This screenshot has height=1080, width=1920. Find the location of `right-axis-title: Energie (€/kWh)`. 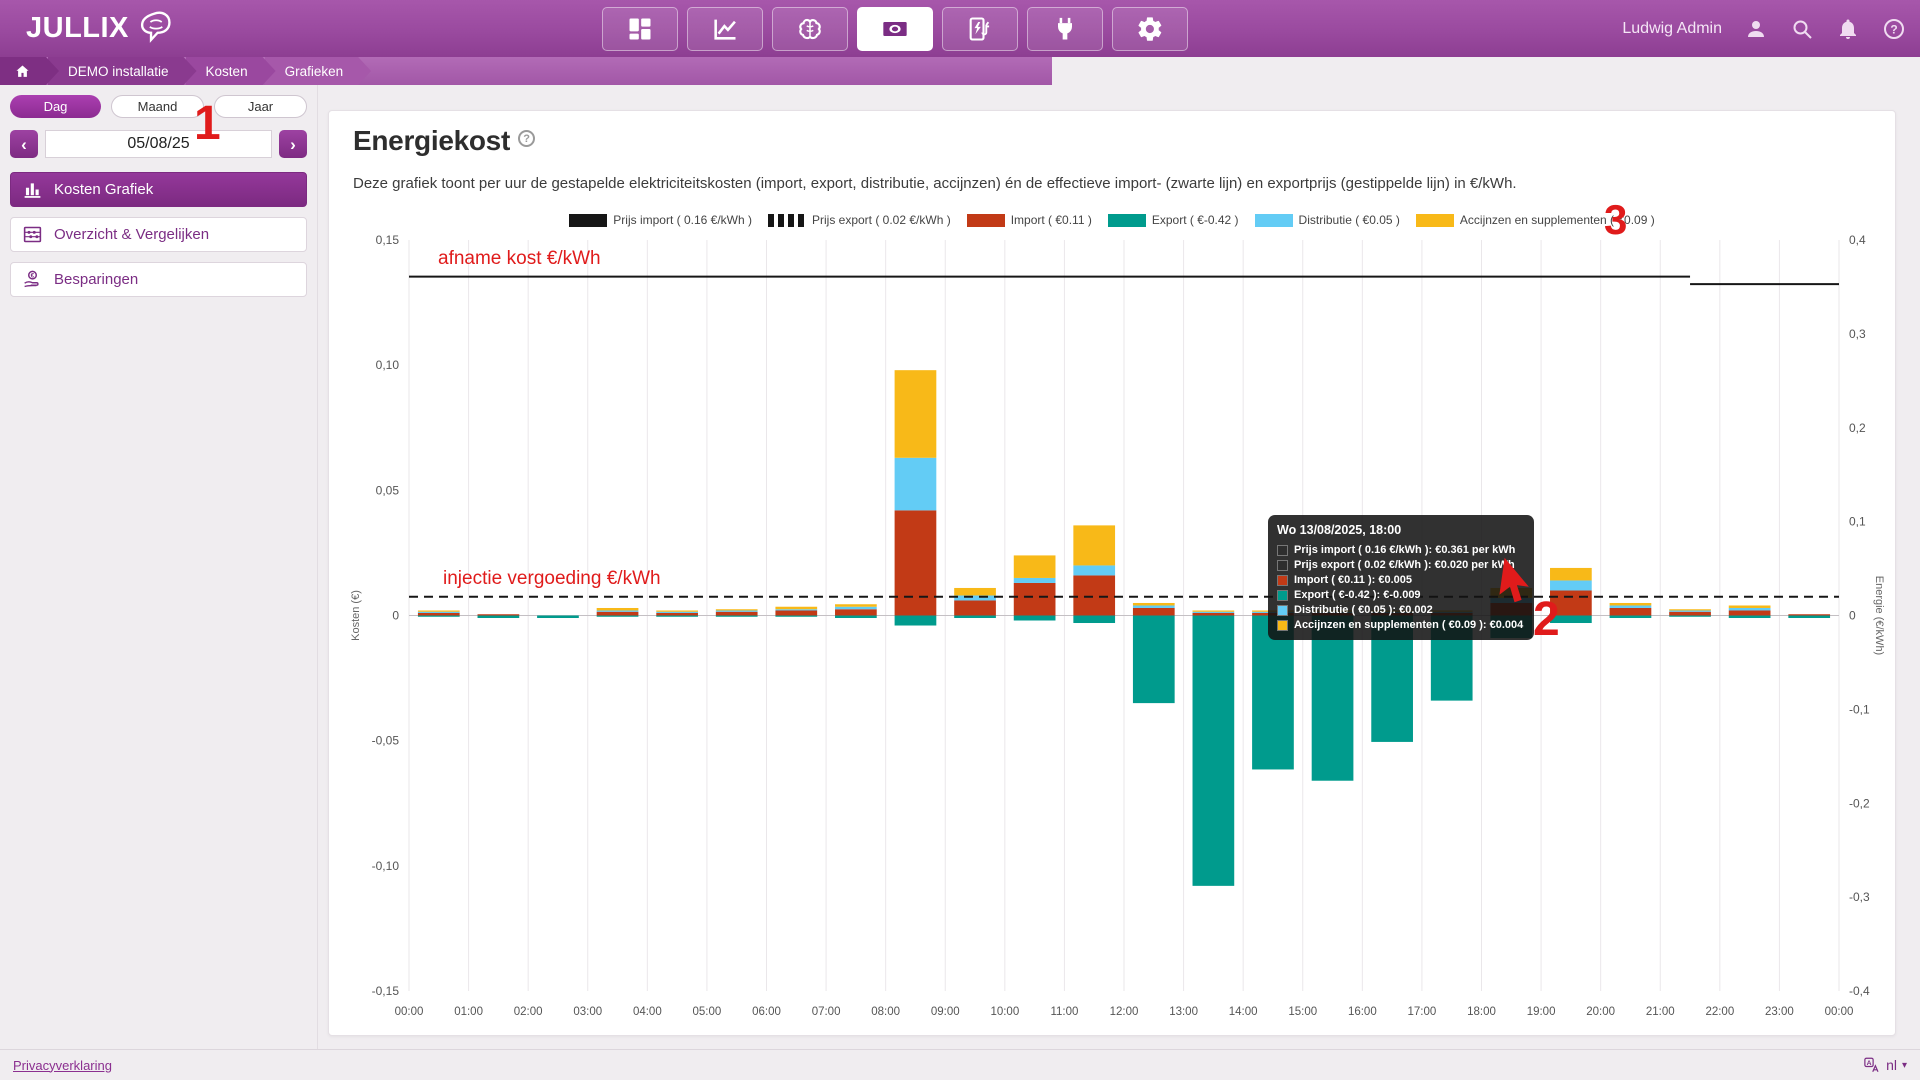

right-axis-title: Energie (€/kWh) is located at coordinates (1879, 615).